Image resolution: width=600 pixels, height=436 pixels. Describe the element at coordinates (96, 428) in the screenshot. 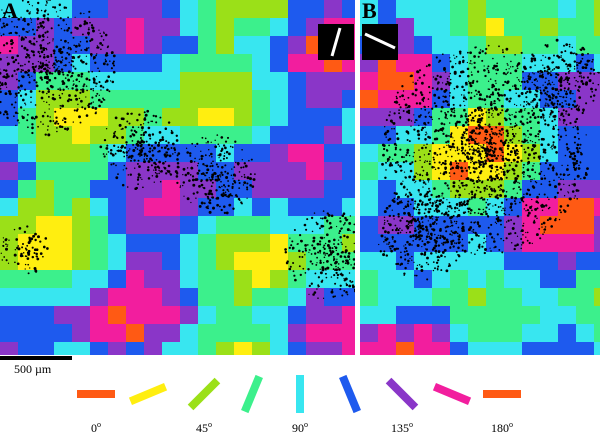

I see `key-label-0: 0o` at that location.